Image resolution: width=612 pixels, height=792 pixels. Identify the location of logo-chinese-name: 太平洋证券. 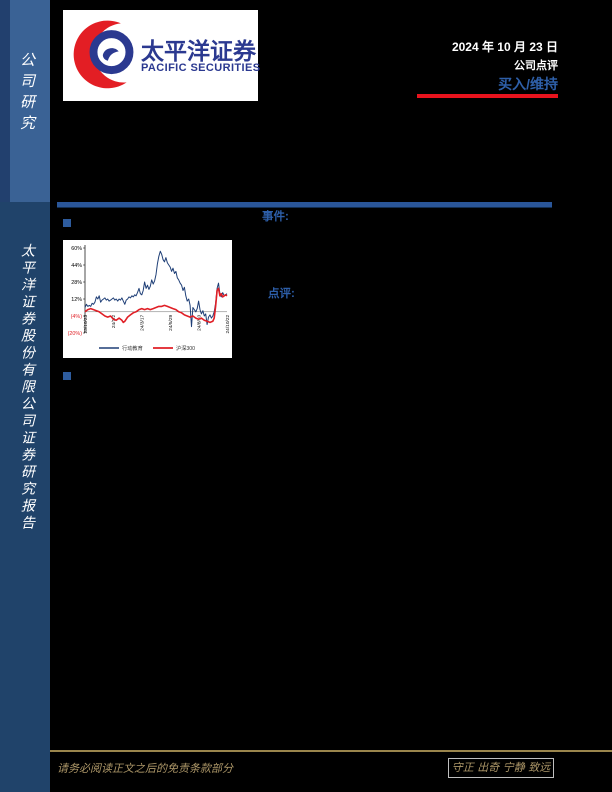
(198, 51).